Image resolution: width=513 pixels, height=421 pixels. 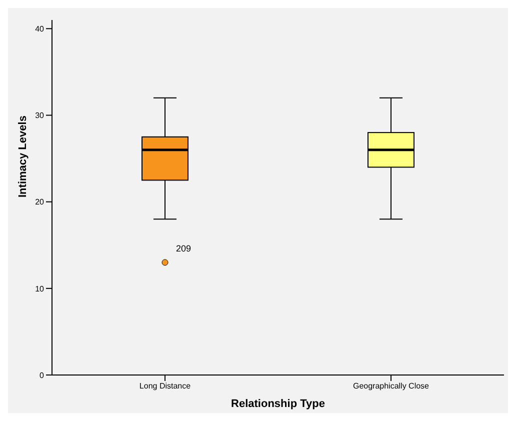 I want to click on y-tick-label: 30, so click(x=40, y=115).